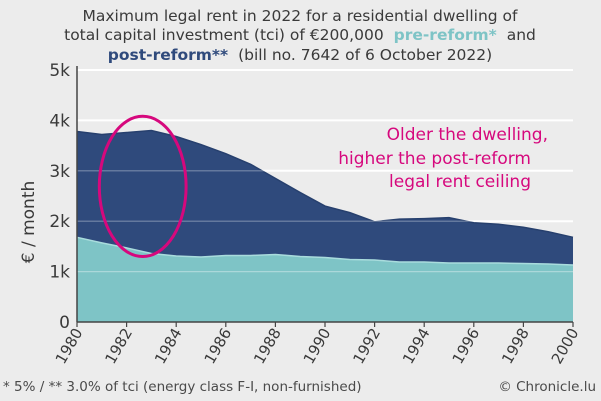 This screenshot has height=401, width=601. What do you see at coordinates (366, 346) in the screenshot?
I see `x-tick-1992: 1992` at bounding box center [366, 346].